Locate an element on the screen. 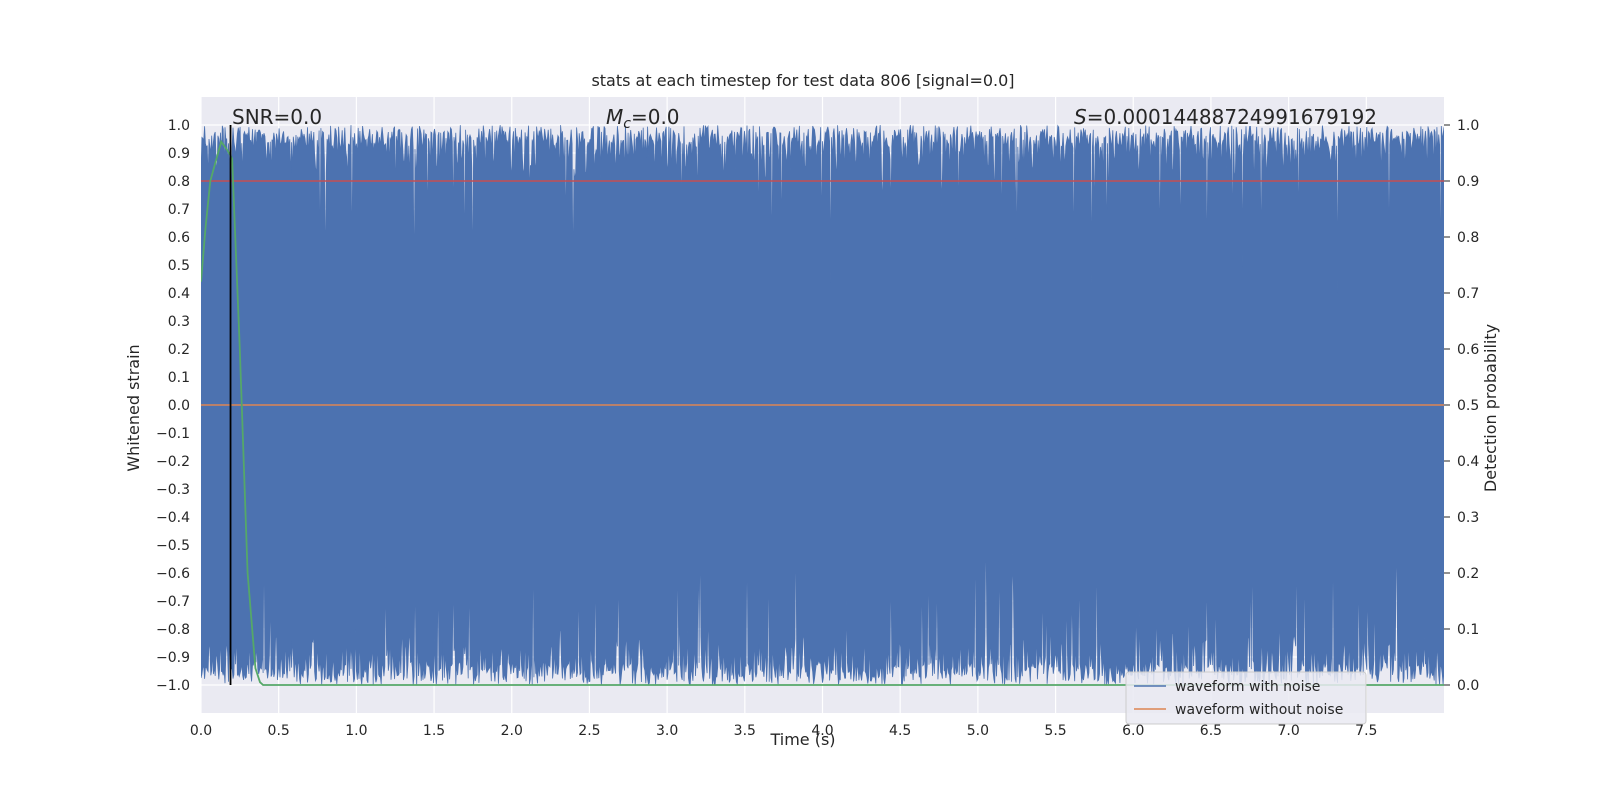  legend-box is located at coordinates (1246, 698).